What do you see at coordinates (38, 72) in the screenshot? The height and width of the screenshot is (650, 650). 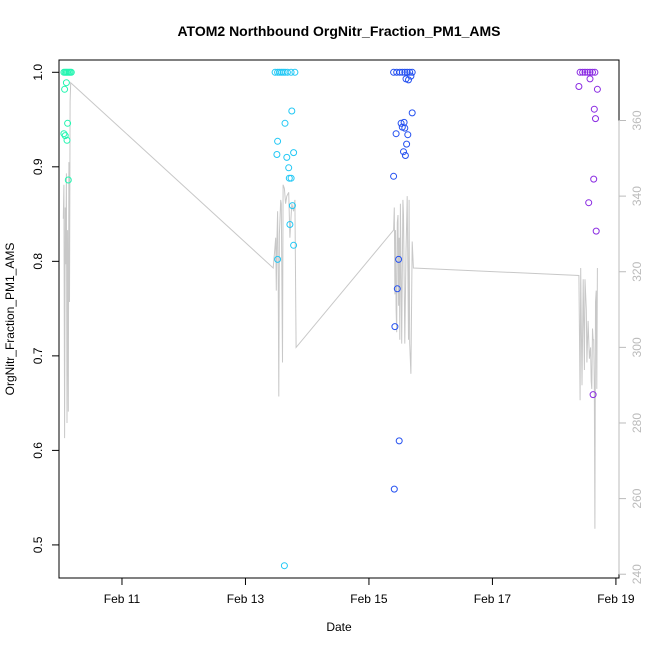 I see `y-tick-label: 1.0` at bounding box center [38, 72].